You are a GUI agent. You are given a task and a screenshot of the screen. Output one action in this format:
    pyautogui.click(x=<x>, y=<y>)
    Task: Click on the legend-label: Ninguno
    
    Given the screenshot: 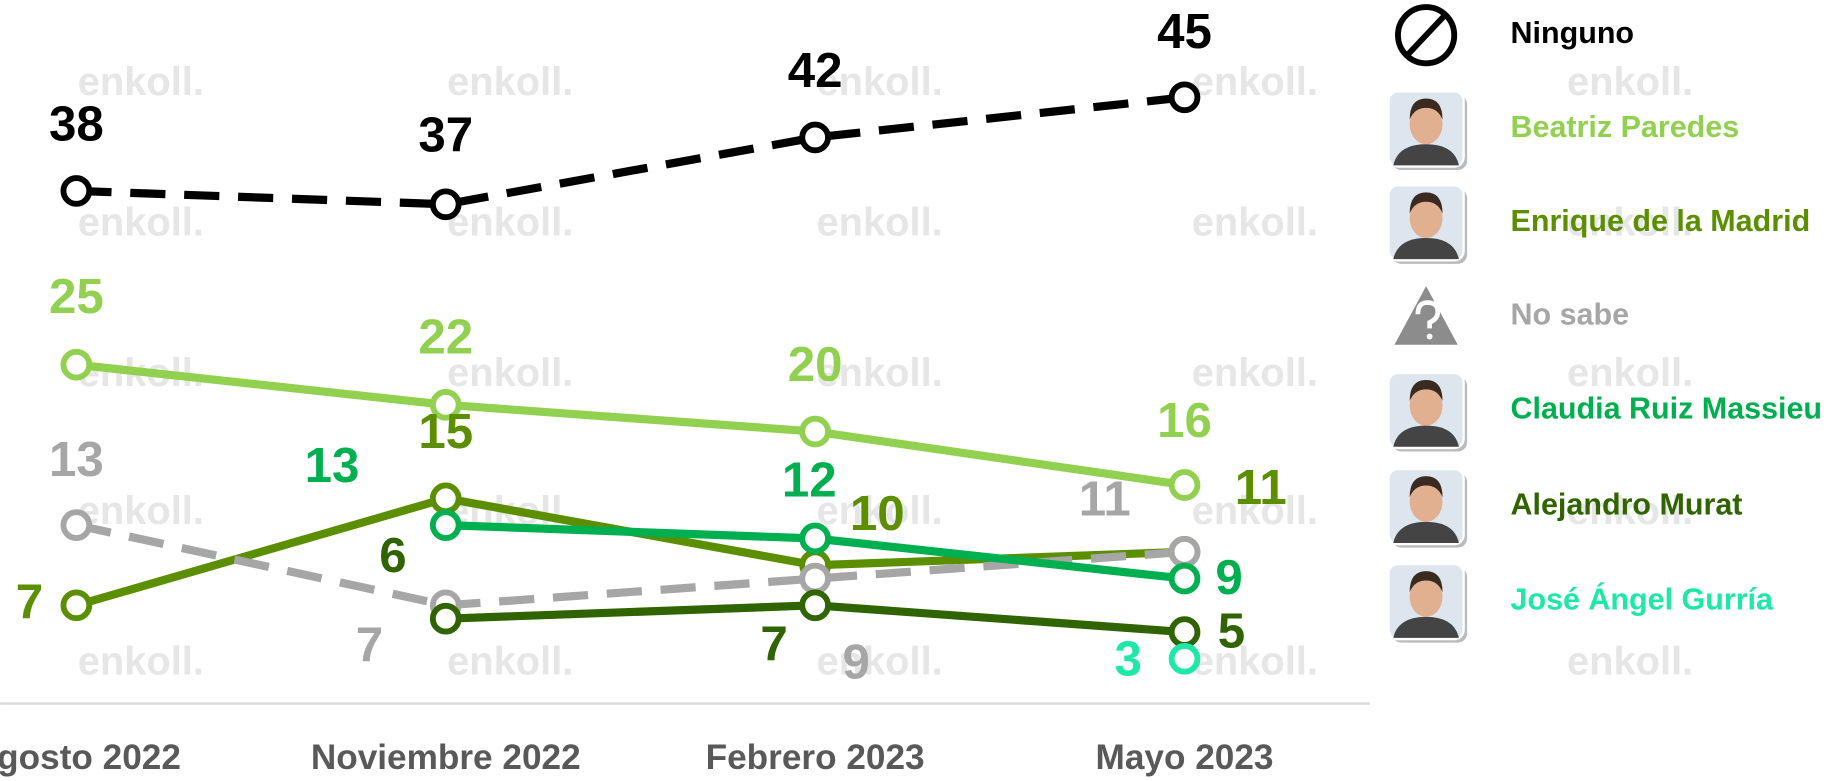 What is the action you would take?
    pyautogui.click(x=1573, y=33)
    